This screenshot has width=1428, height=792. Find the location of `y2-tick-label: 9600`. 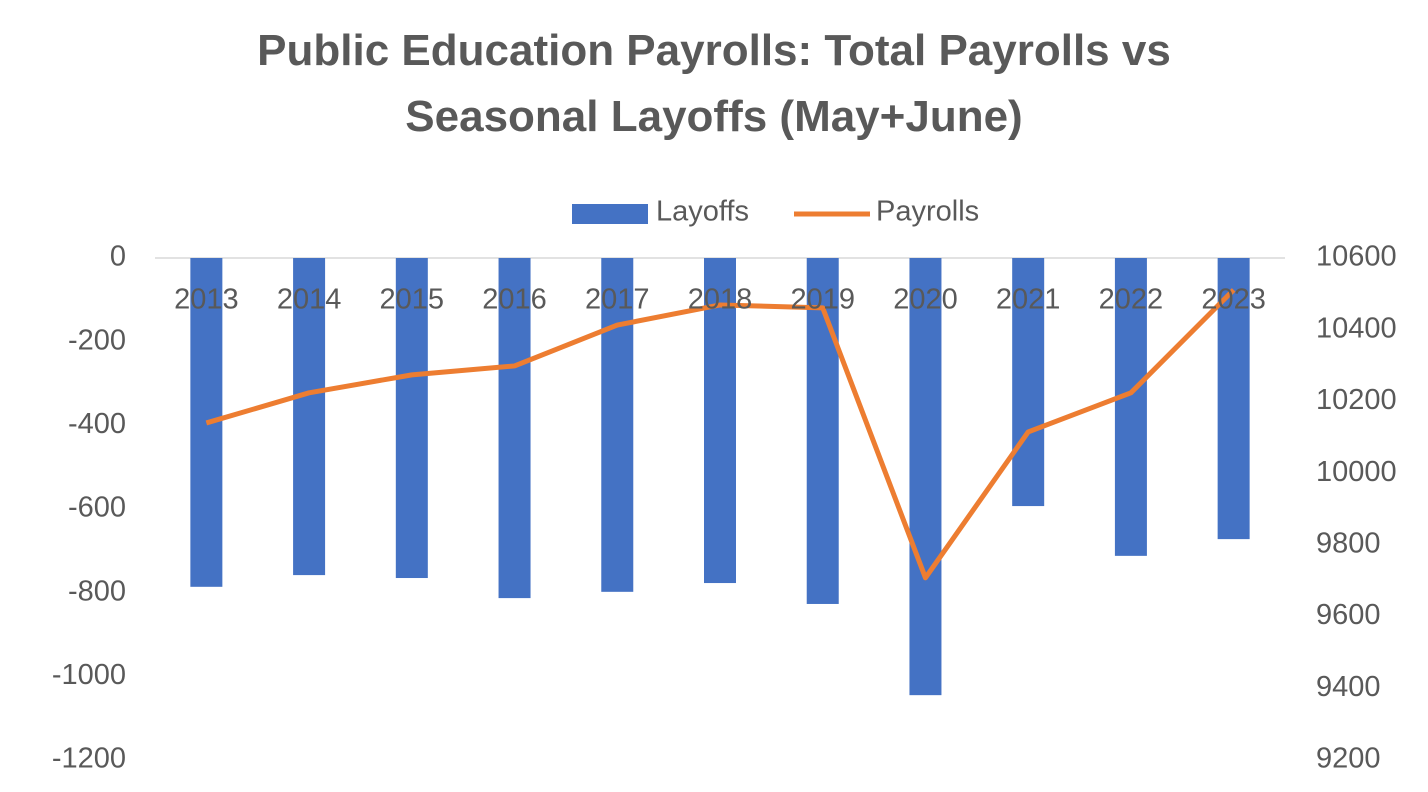

y2-tick-label: 9600 is located at coordinates (1348, 615).